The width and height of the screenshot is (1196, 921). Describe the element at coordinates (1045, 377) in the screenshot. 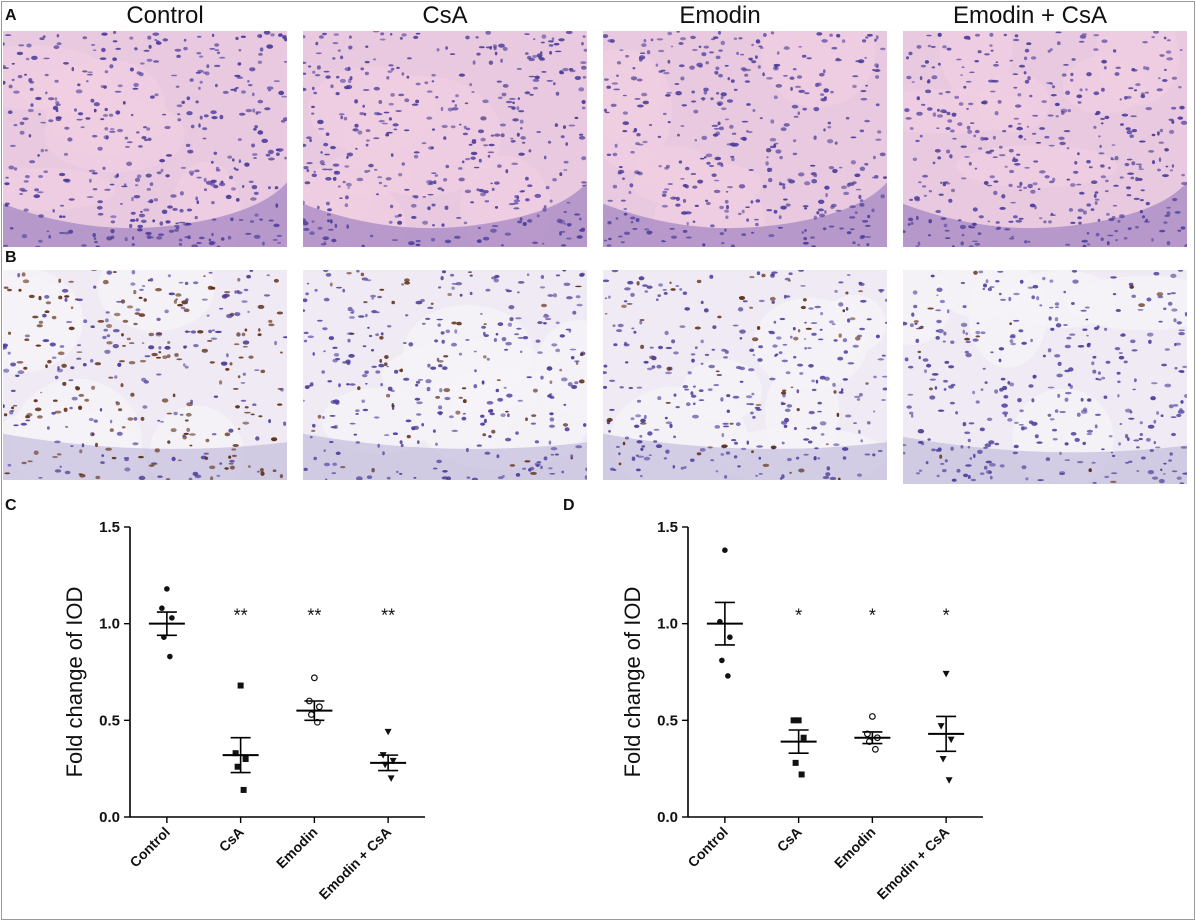

I see `ihc-micrograph-emodin-csa` at that location.